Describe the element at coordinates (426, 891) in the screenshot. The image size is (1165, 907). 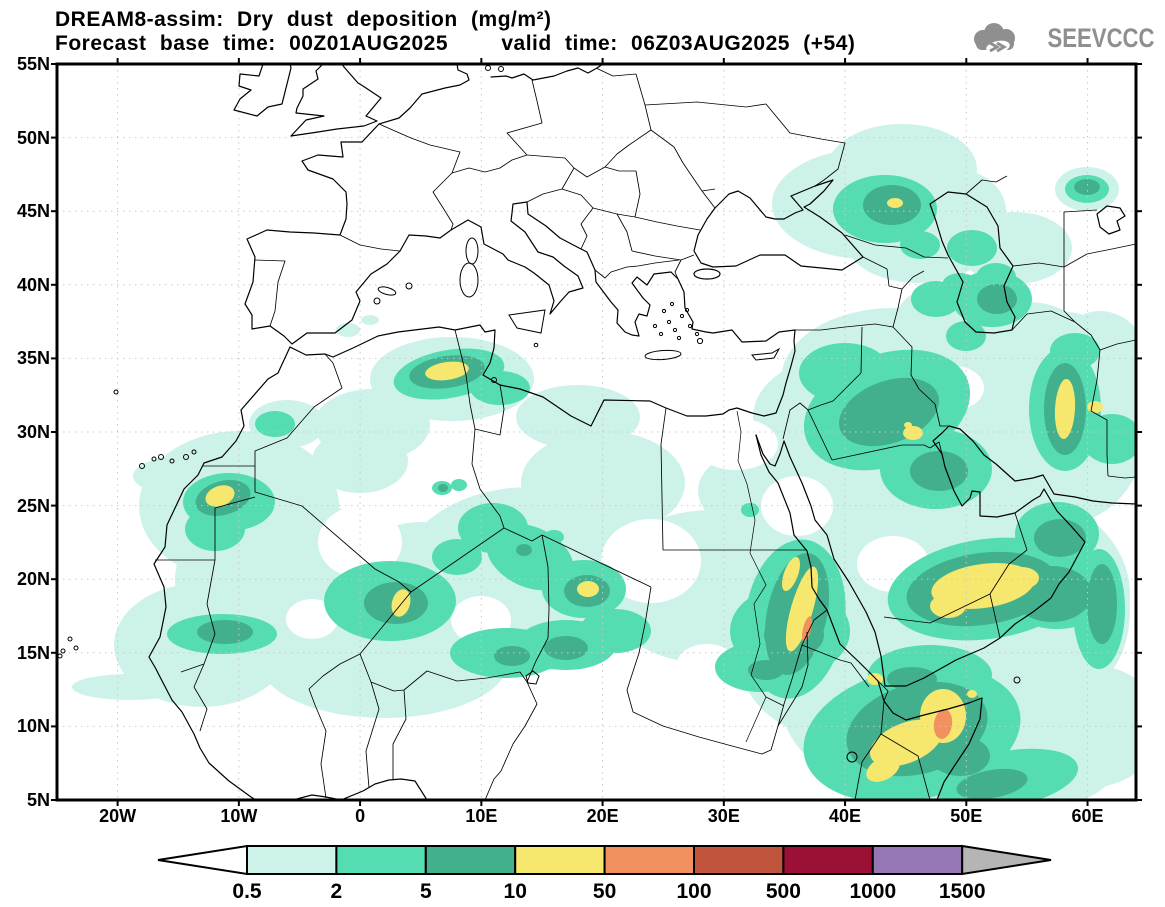
I see `legend-value-5: 5` at that location.